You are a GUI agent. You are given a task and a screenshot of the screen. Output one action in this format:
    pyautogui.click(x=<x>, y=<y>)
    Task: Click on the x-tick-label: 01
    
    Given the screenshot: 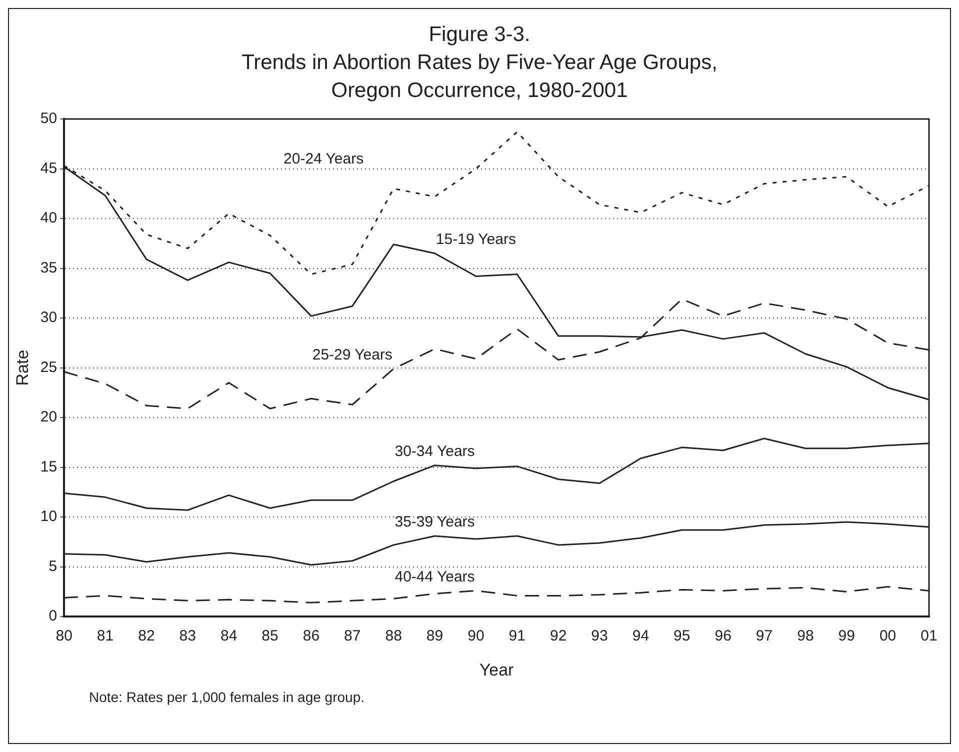 What is the action you would take?
    pyautogui.click(x=929, y=636)
    